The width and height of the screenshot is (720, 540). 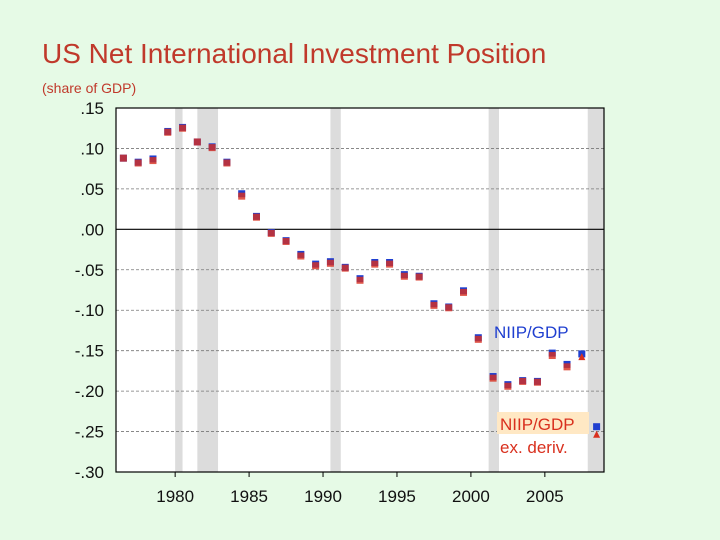 I want to click on y-tick-label: -.25, so click(x=89, y=432).